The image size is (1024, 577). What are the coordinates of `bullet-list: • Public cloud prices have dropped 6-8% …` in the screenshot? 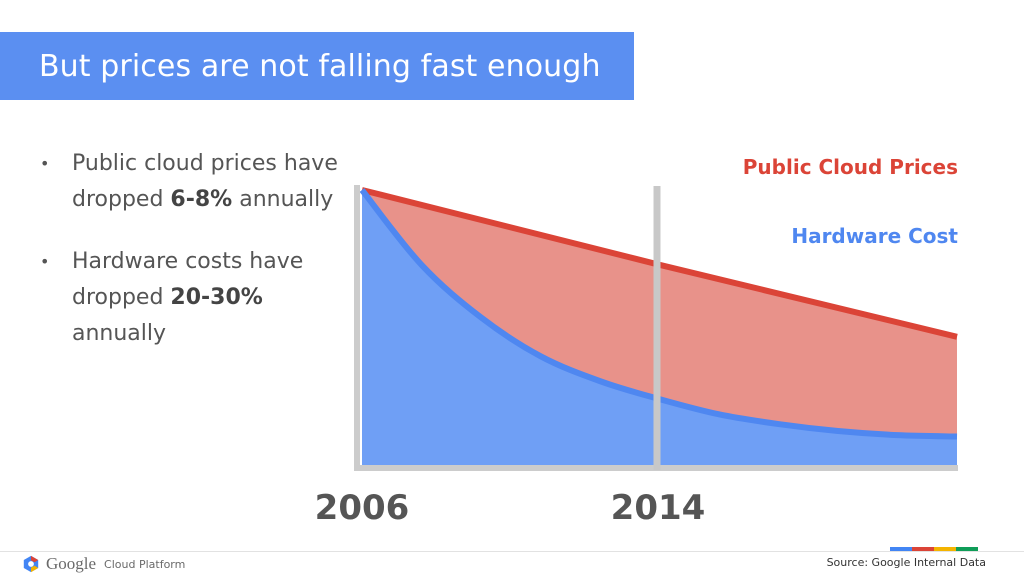 It's located at (190, 262).